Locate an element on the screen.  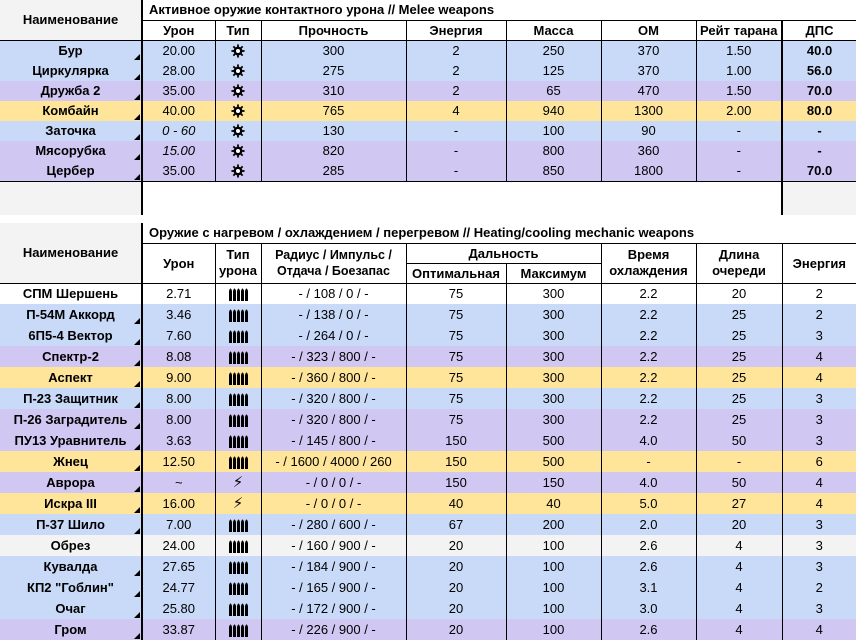
weapon-name: Спектр-2 is located at coordinates (71, 356).